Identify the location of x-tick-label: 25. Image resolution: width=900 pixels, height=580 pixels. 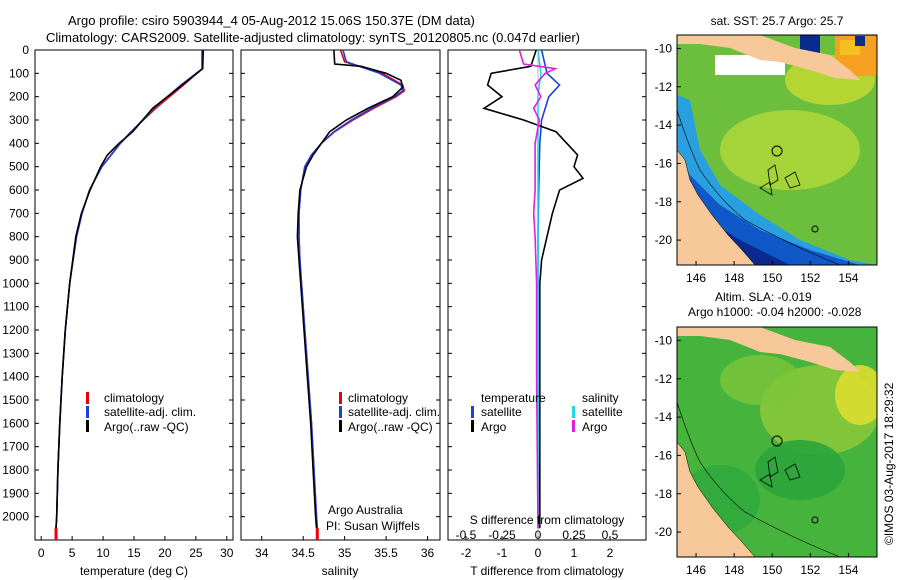
(196, 553).